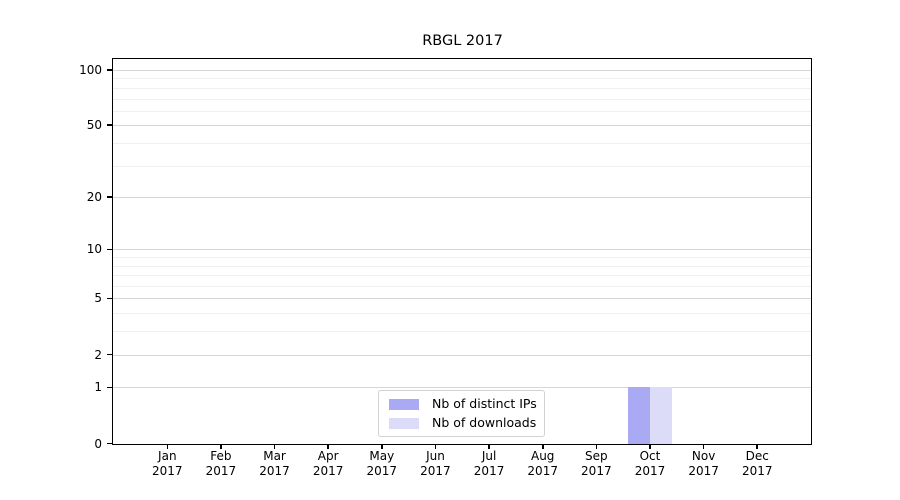 The height and width of the screenshot is (500, 900). I want to click on legend-label-distinct-ips: Nb of distinct IPs, so click(484, 403).